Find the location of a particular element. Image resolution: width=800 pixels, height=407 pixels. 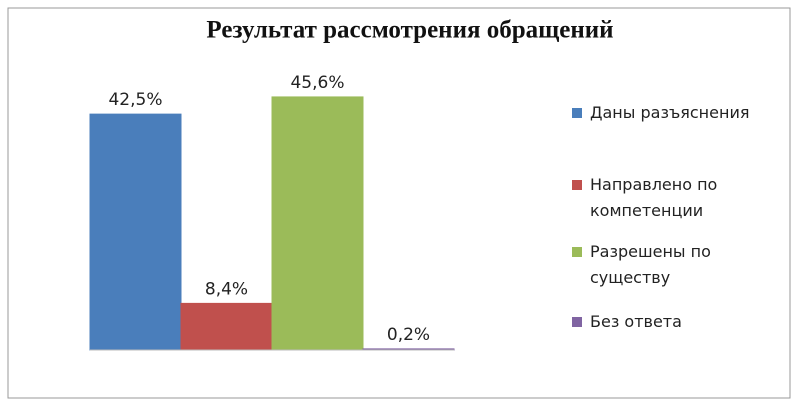

chart-title: Результат рассмотрения обращений is located at coordinates (409, 30).